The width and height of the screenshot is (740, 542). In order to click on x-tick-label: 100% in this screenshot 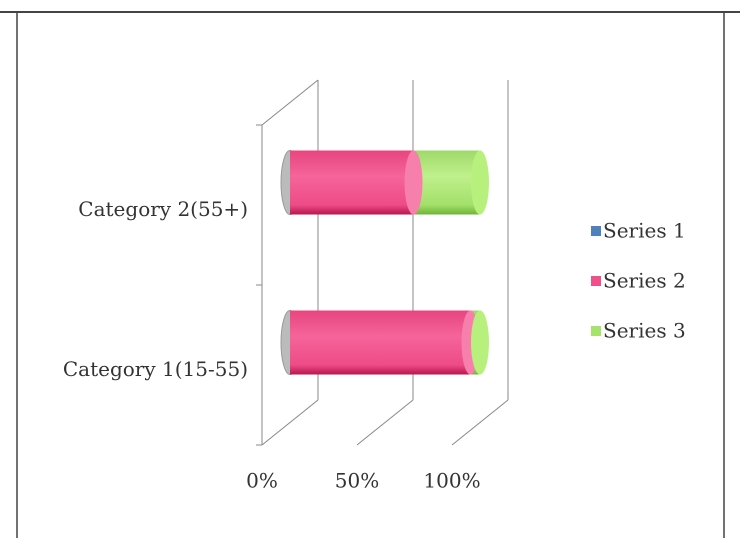, I will do `click(451, 481)`.